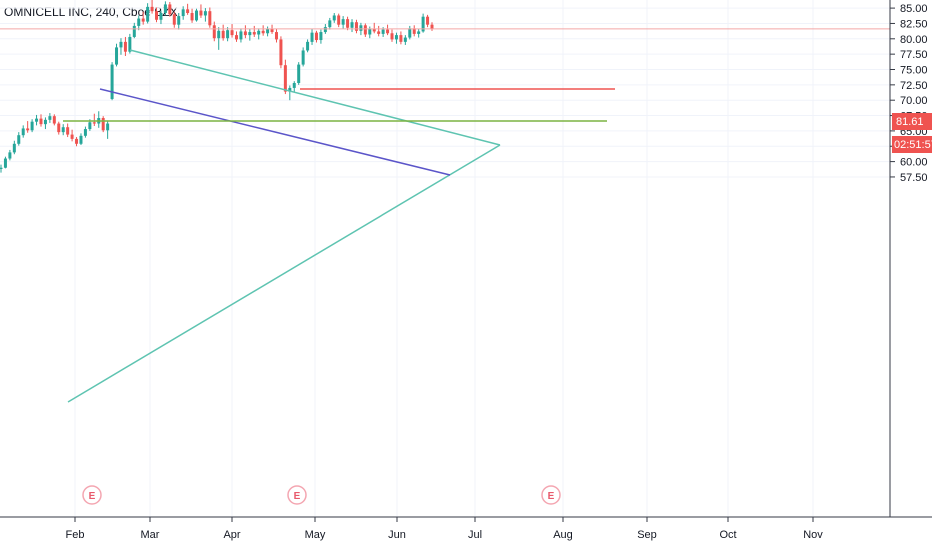 The image size is (932, 550). What do you see at coordinates (914, 178) in the screenshot?
I see `y-tick-label: 57.50` at bounding box center [914, 178].